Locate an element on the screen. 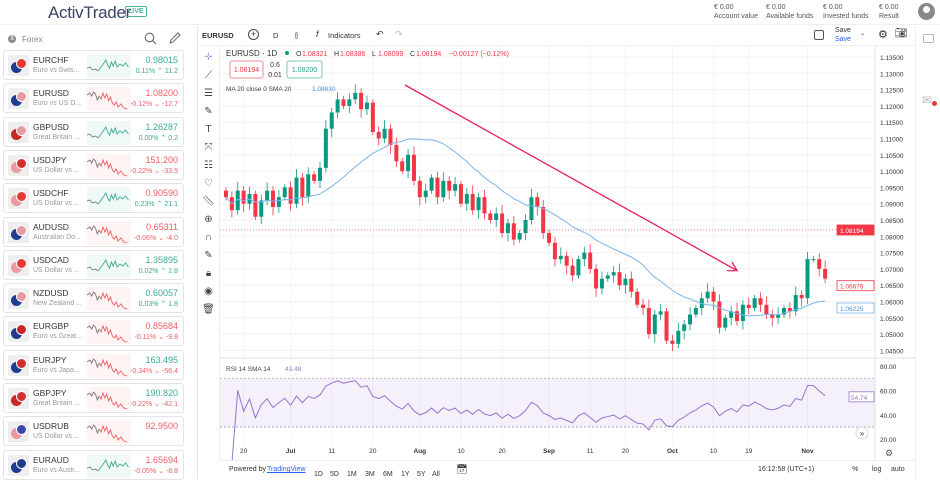 This screenshot has height=480, width=940. fib-icon: ☷ is located at coordinates (208, 165).